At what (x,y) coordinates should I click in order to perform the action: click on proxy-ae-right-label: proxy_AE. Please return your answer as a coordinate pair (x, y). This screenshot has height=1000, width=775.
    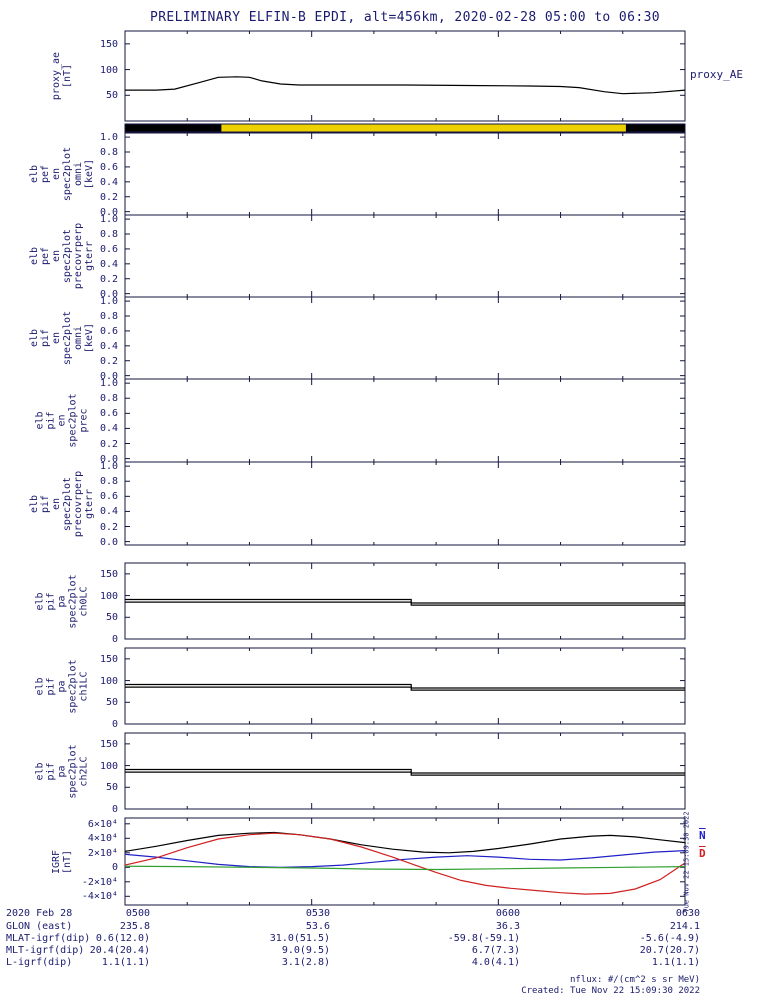
    Looking at the image, I should click on (716, 74).